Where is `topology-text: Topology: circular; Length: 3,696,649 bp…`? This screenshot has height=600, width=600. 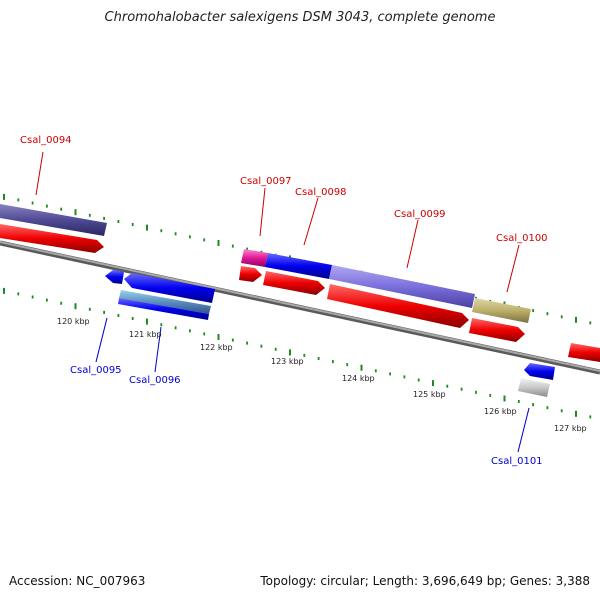
topology-text: Topology: circular; Length: 3,696,649 bp… is located at coordinates (425, 581).